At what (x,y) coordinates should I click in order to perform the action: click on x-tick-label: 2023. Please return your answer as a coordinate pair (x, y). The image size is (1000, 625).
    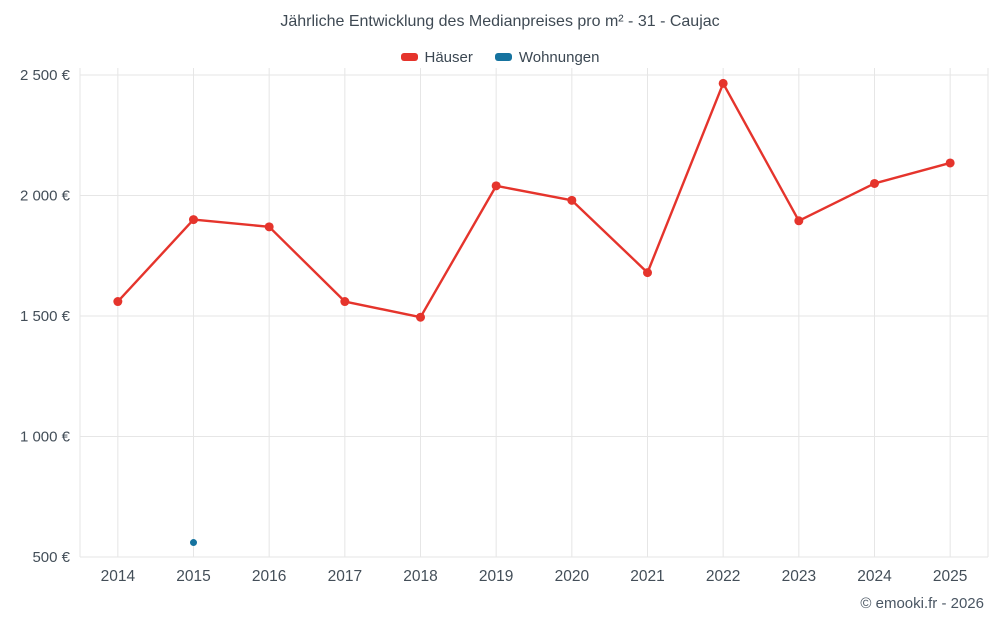
    Looking at the image, I should click on (799, 576).